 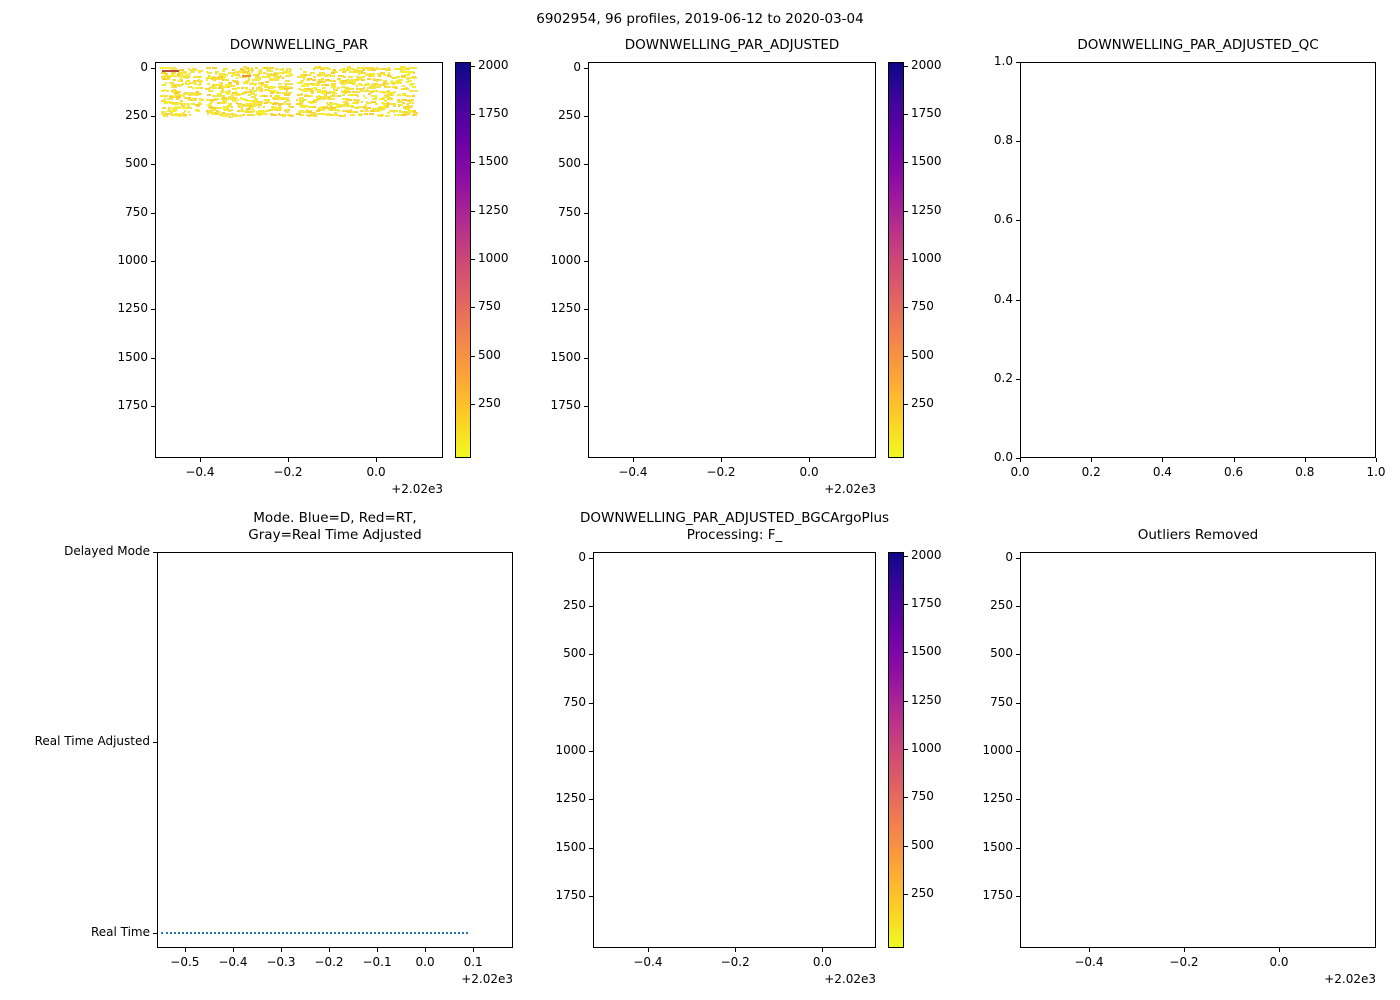 I want to click on axes-title-line-0: DOWNWELLING_PAR, so click(x=299, y=45).